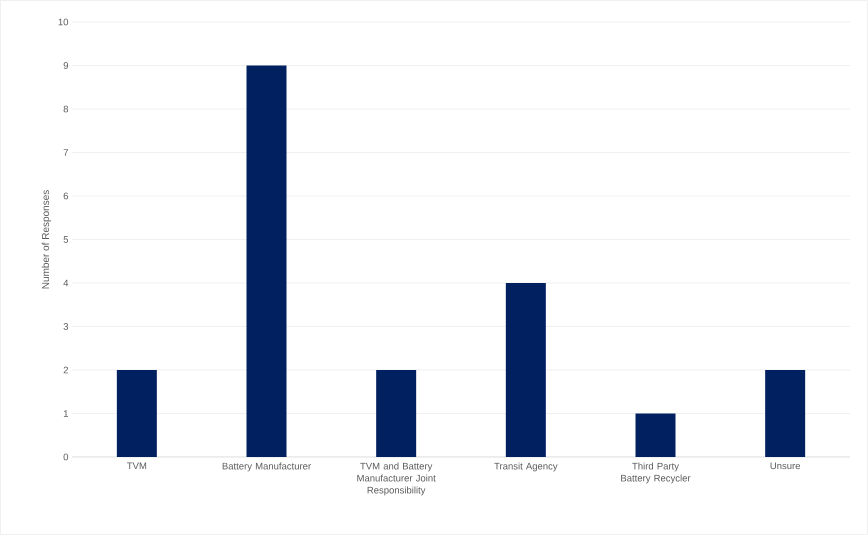 This screenshot has height=535, width=868. Describe the element at coordinates (266, 467) in the screenshot. I see `x-tick-label: Battery Manufacturer` at that location.